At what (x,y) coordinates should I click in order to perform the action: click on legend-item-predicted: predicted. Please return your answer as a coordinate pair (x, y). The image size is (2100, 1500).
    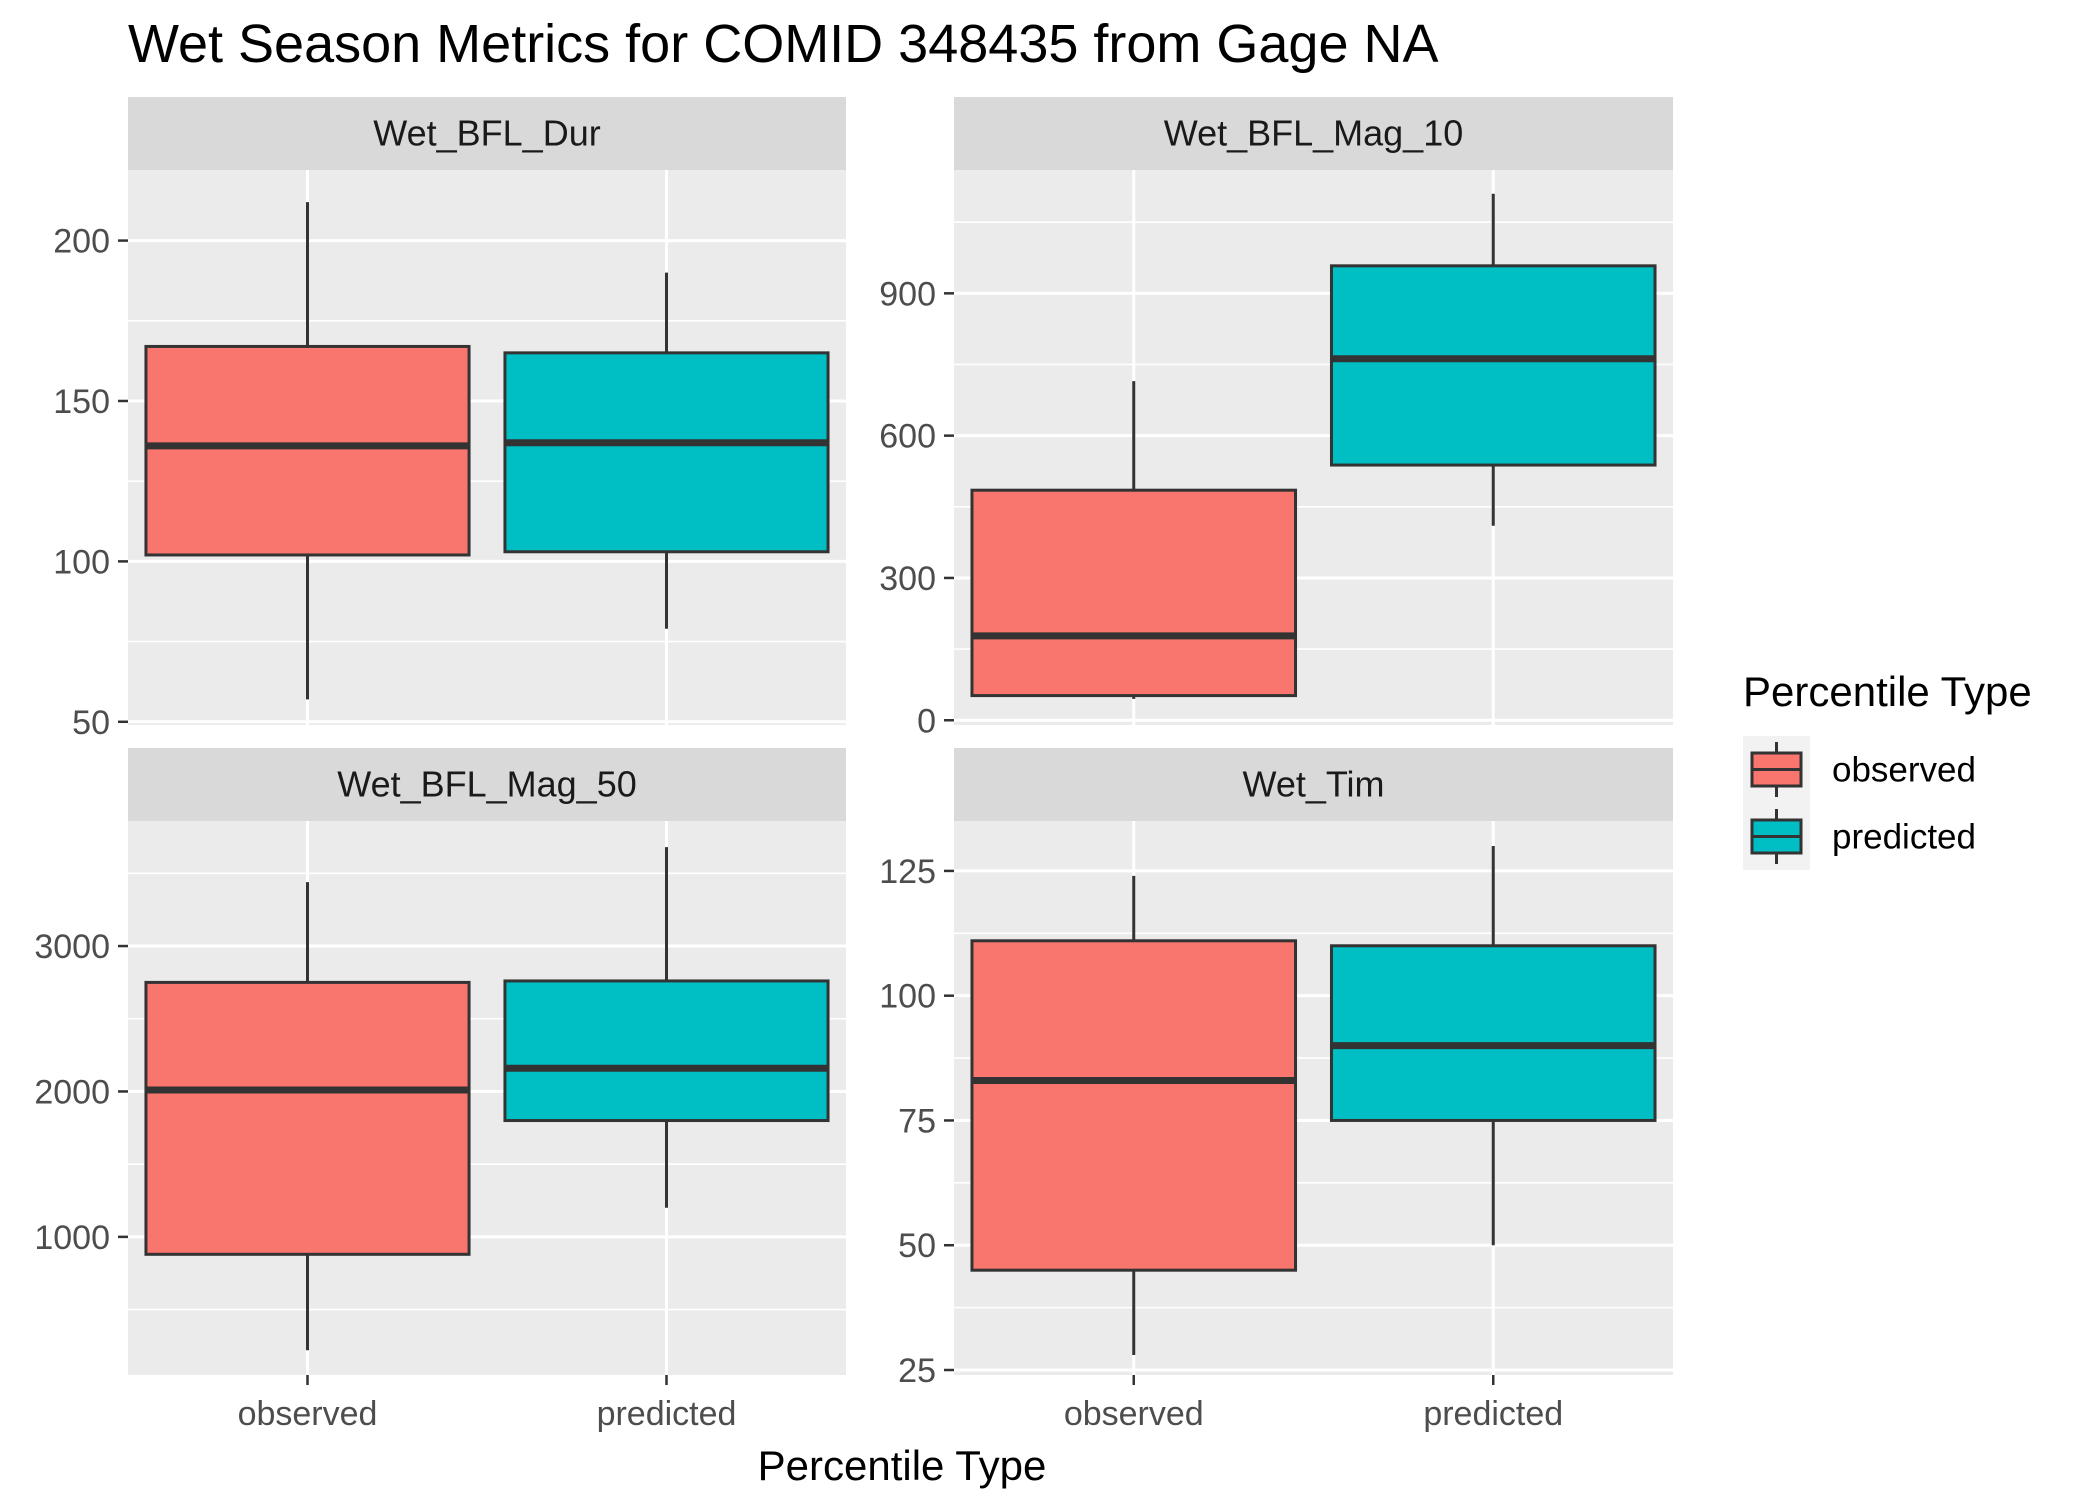
    Looking at the image, I should click on (1859, 836).